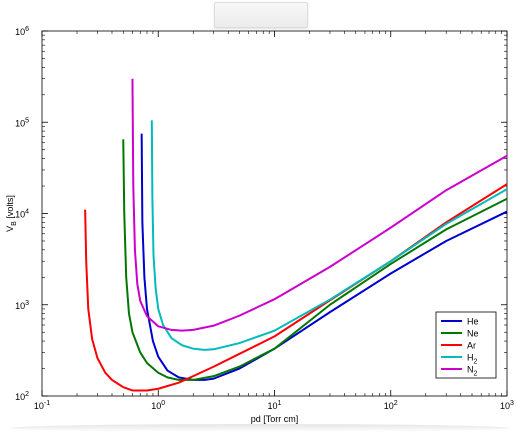 The image size is (520, 432). I want to click on y-tick-label: 10², so click(22, 396).